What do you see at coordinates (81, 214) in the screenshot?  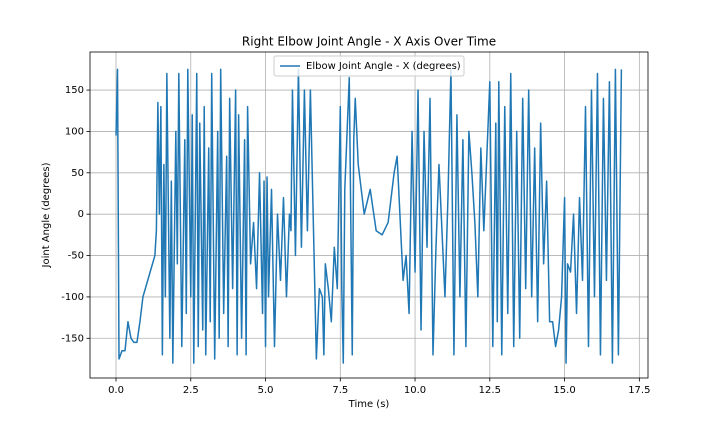 I see `y-tick-label: 0` at bounding box center [81, 214].